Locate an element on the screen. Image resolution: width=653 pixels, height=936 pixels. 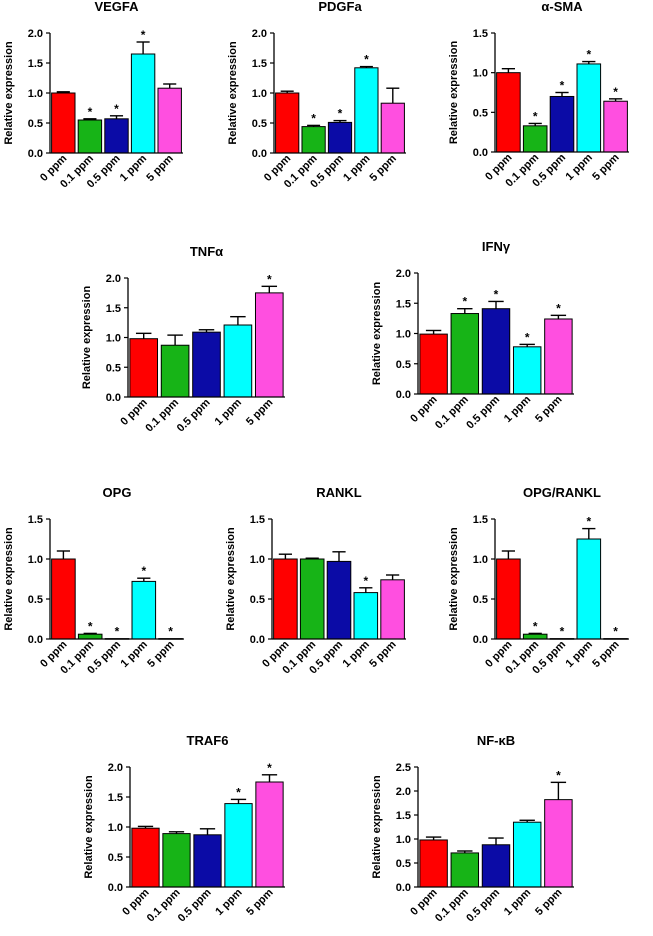
chart-title: OPG is located at coordinates (117, 492).